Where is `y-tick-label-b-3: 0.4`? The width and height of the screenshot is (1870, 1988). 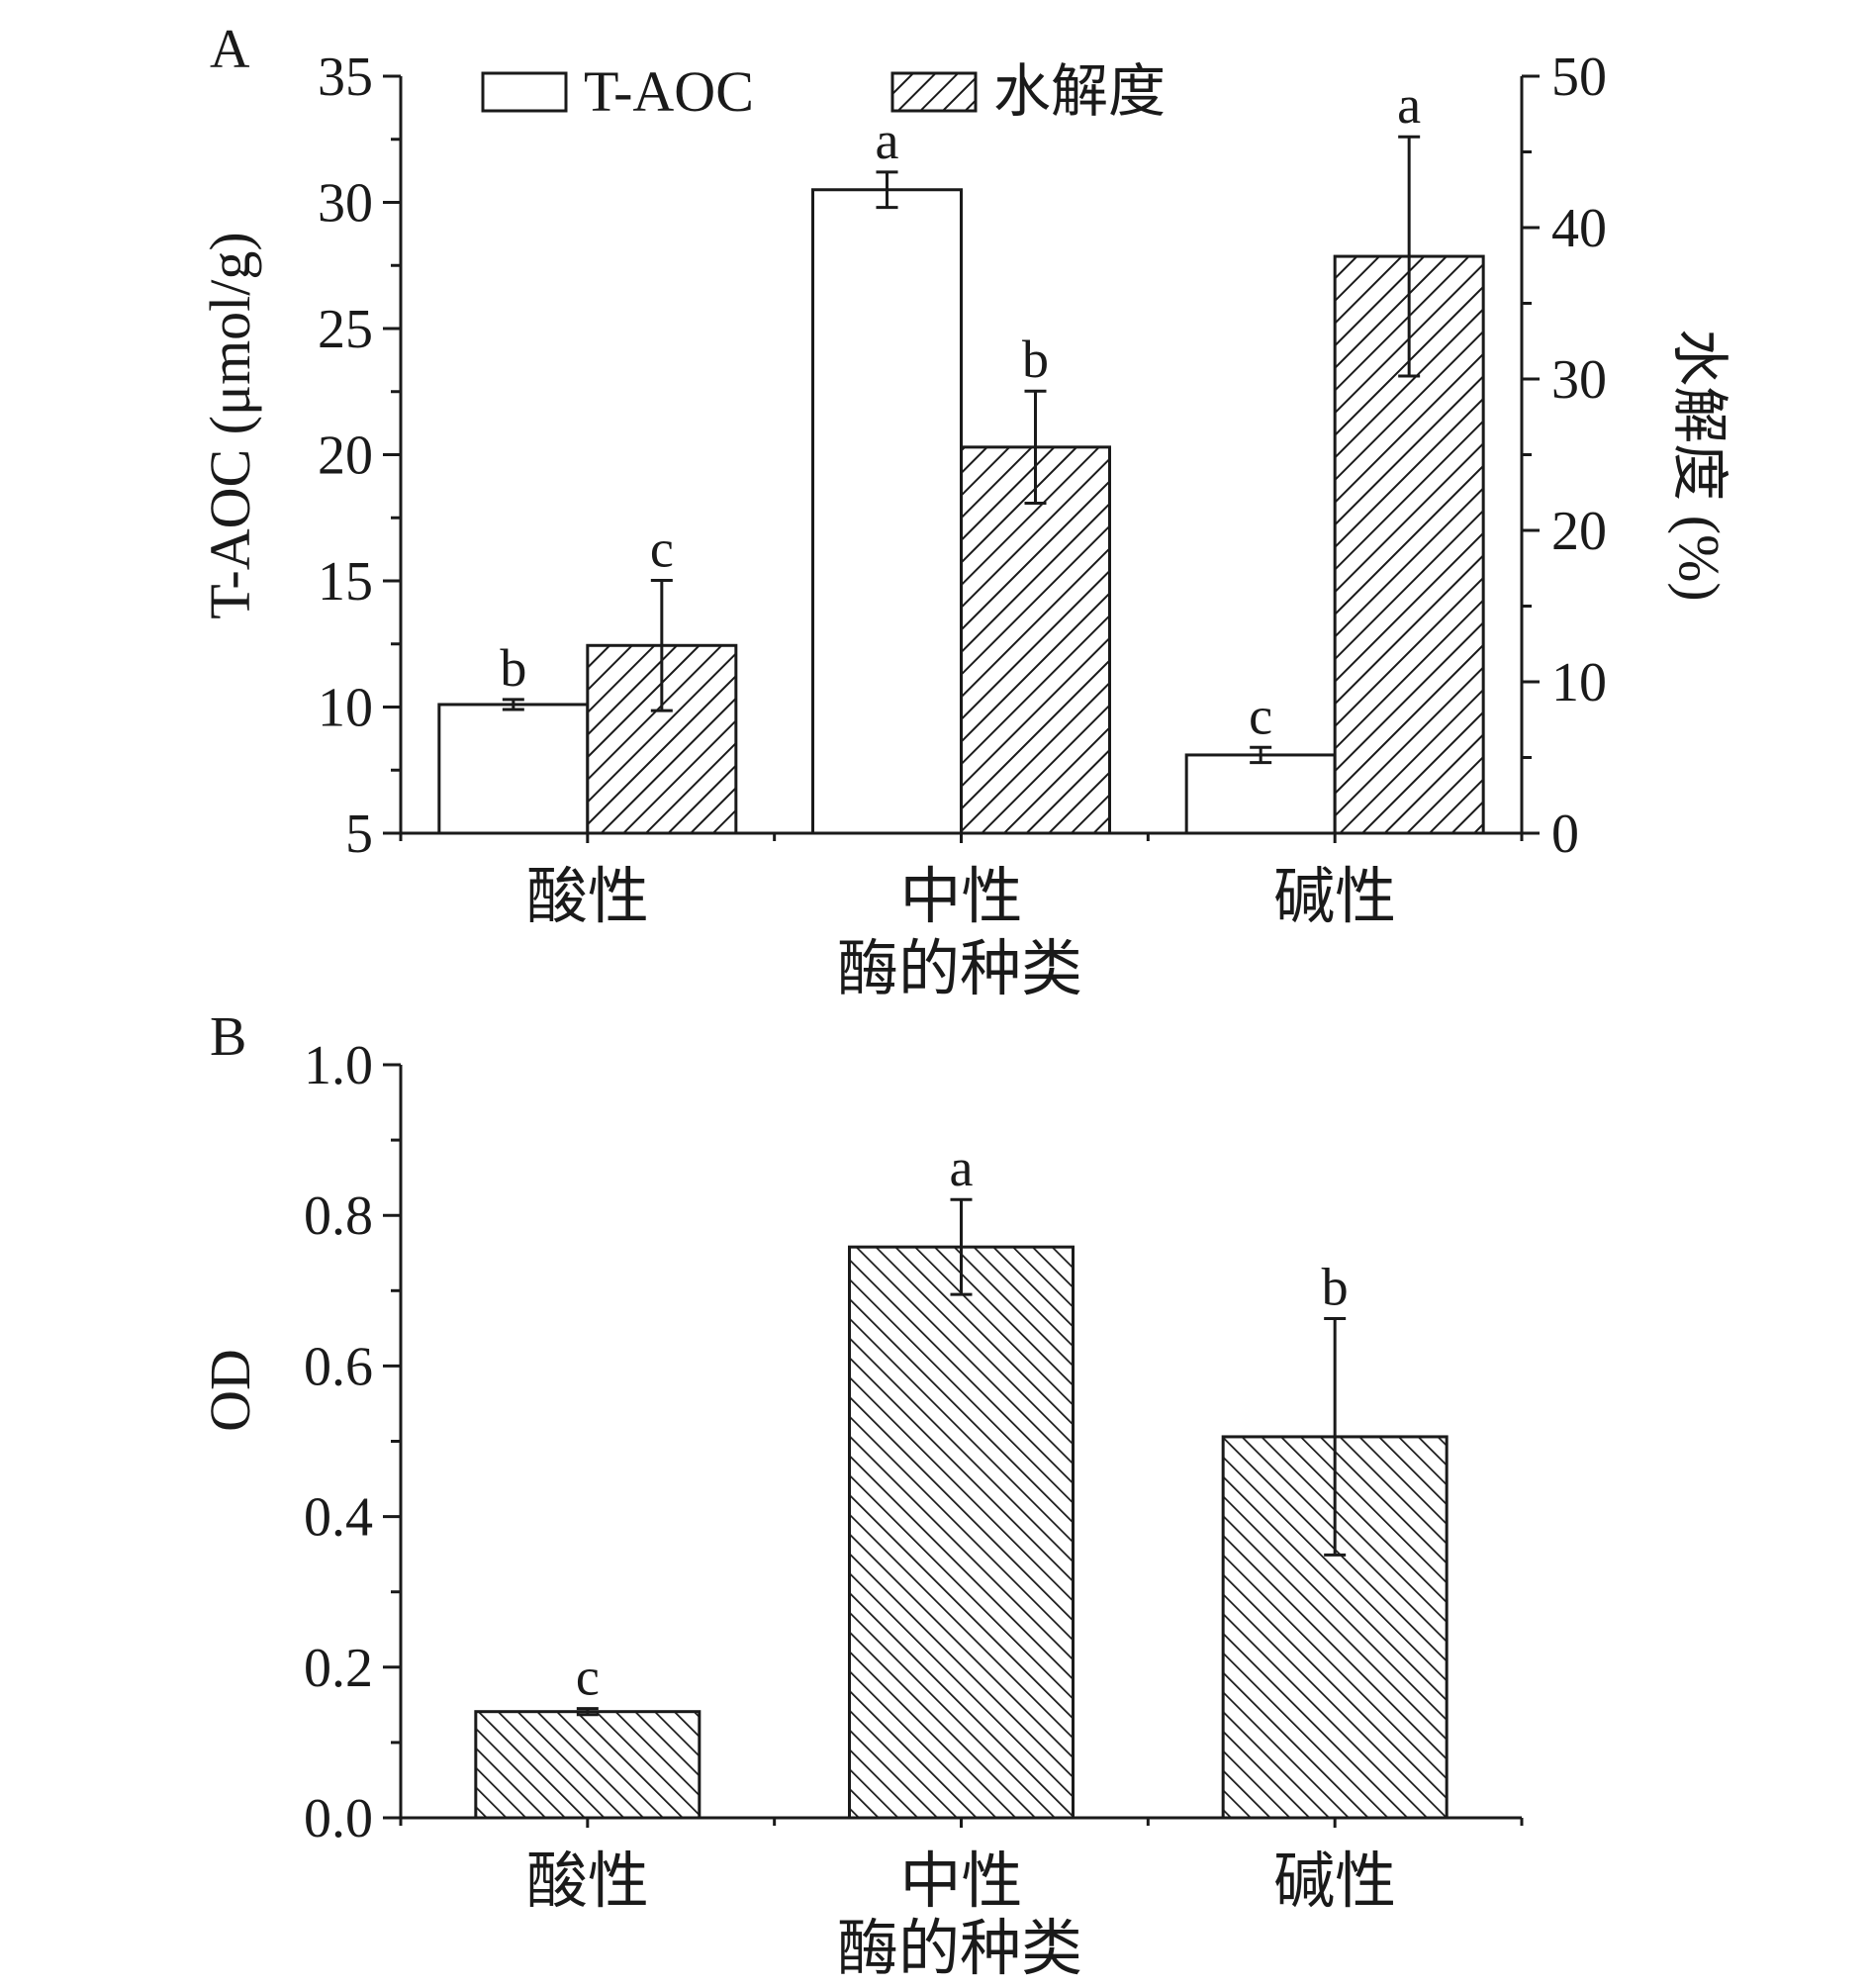
y-tick-label-b-3: 0.4 is located at coordinates (338, 1518).